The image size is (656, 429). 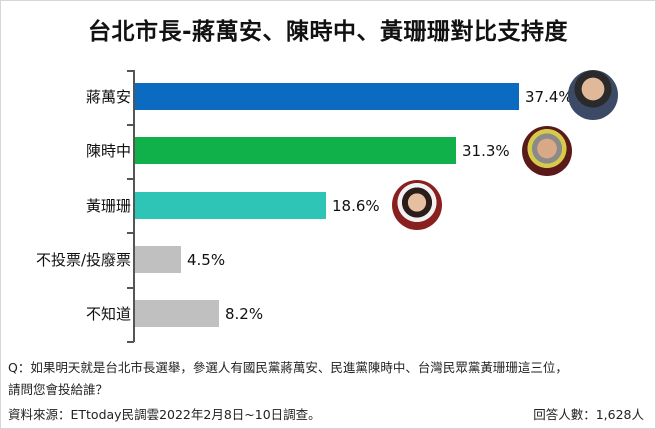 I want to click on category-label: 黃珊珊, so click(x=108, y=206).